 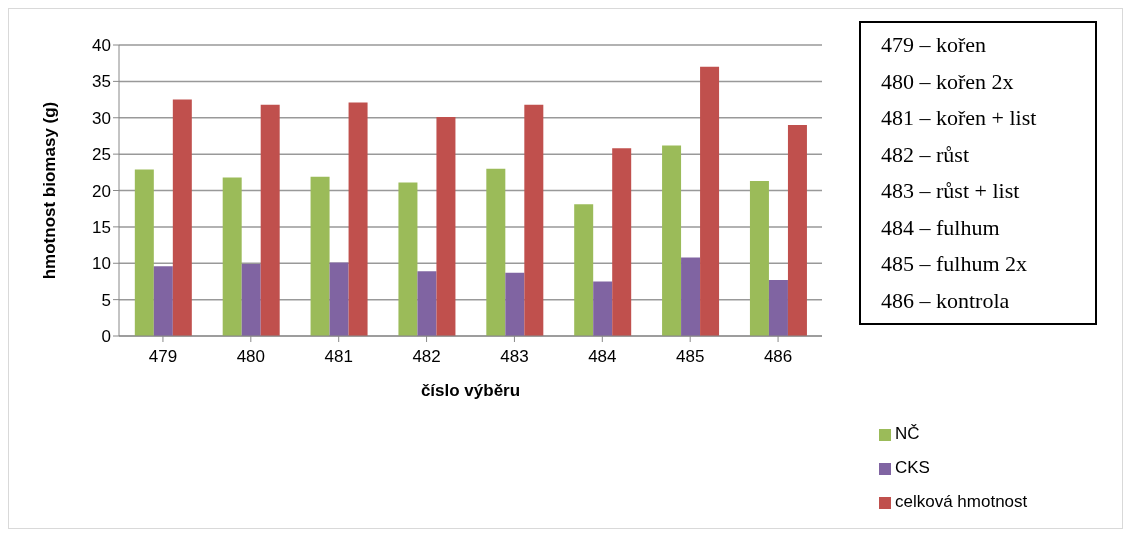 I want to click on legend-label: CKS, so click(x=912, y=467).